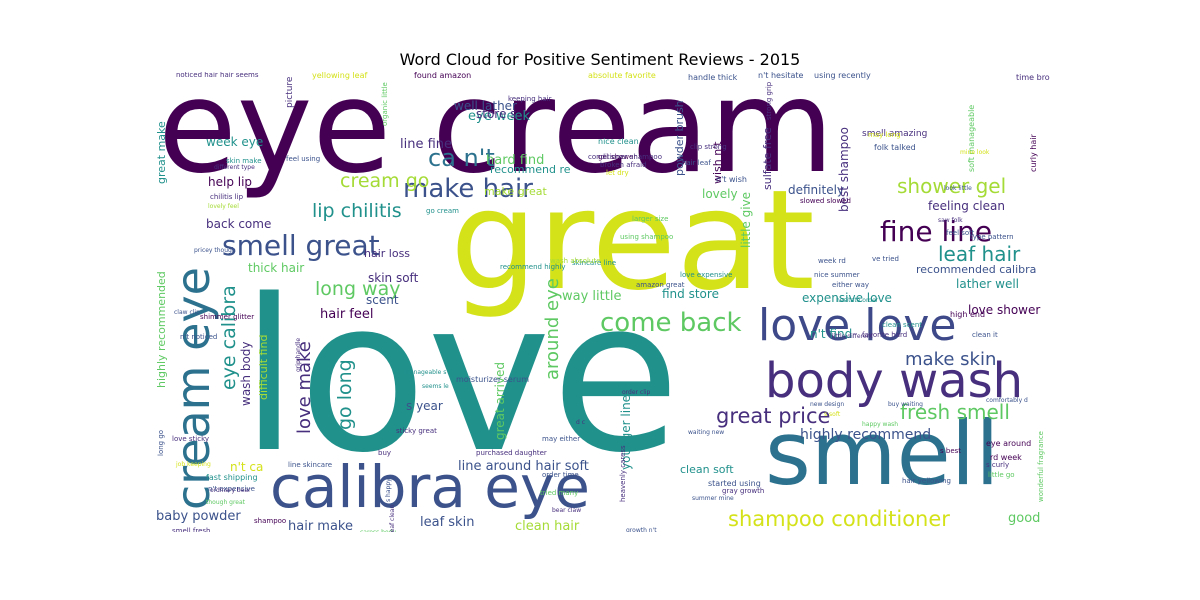 This screenshot has height=600, width=1200. I want to click on word-cloud-word: fast shipping, so click(232, 477).